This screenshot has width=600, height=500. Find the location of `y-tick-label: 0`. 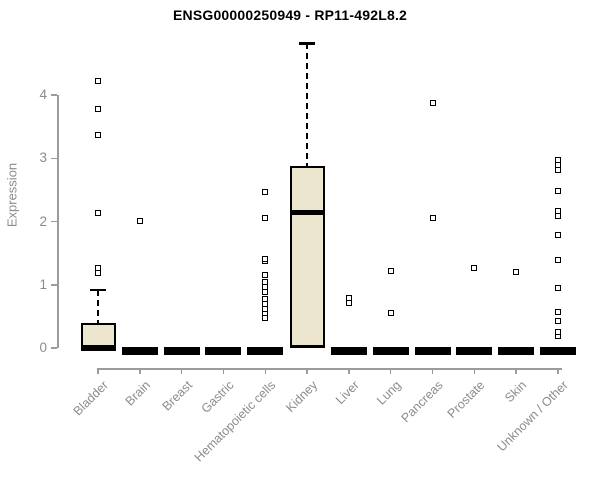

y-tick-label: 0 is located at coordinates (43, 347).